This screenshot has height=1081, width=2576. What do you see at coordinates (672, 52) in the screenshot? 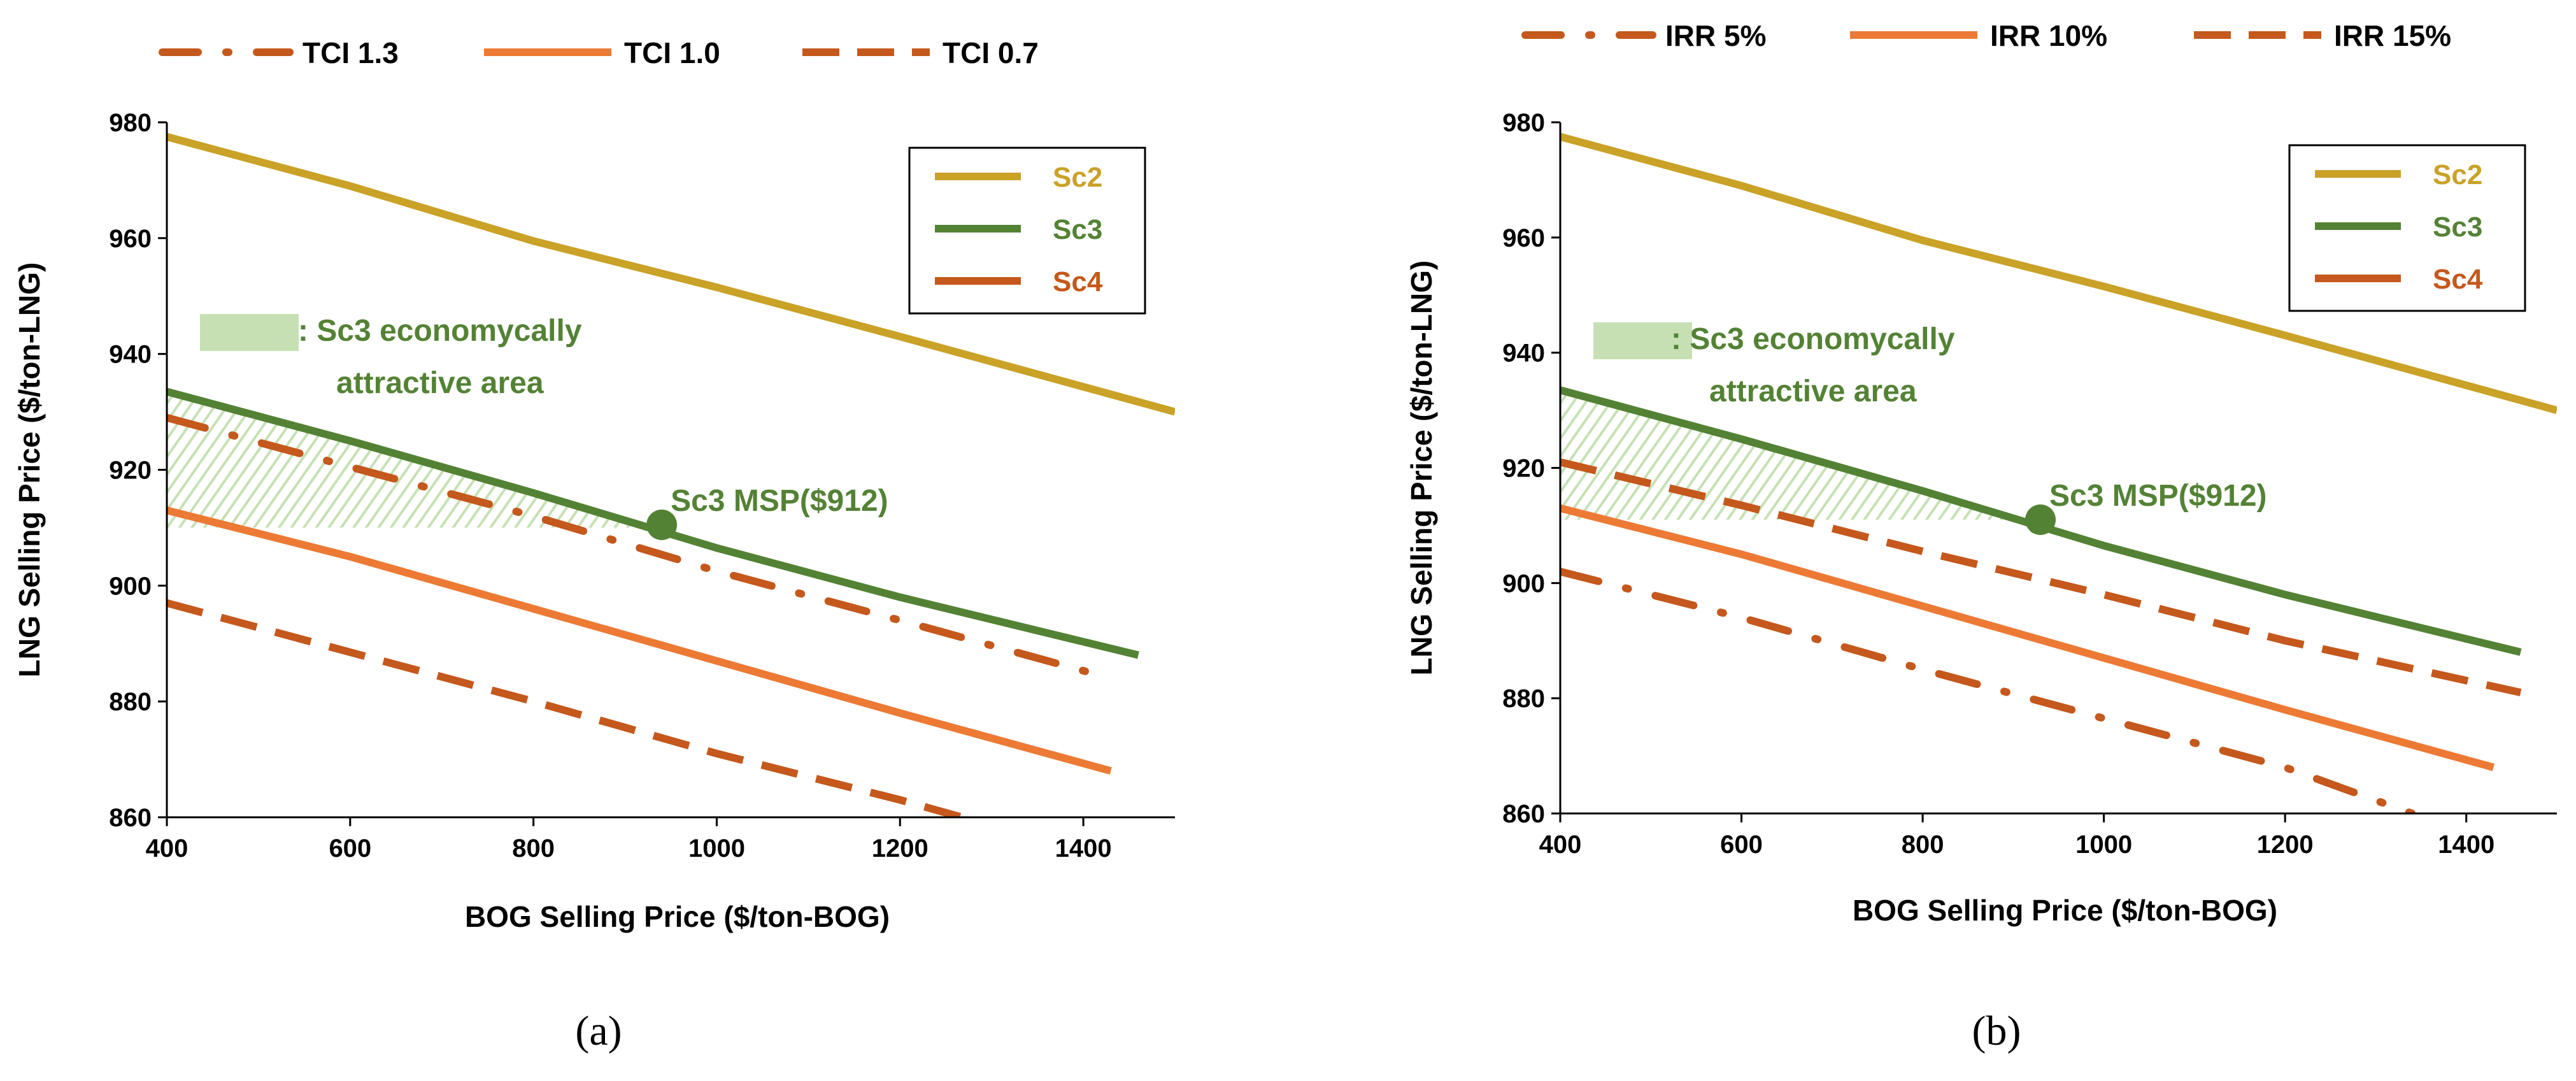
I see `style-legend-label: TCI 1.0` at bounding box center [672, 52].